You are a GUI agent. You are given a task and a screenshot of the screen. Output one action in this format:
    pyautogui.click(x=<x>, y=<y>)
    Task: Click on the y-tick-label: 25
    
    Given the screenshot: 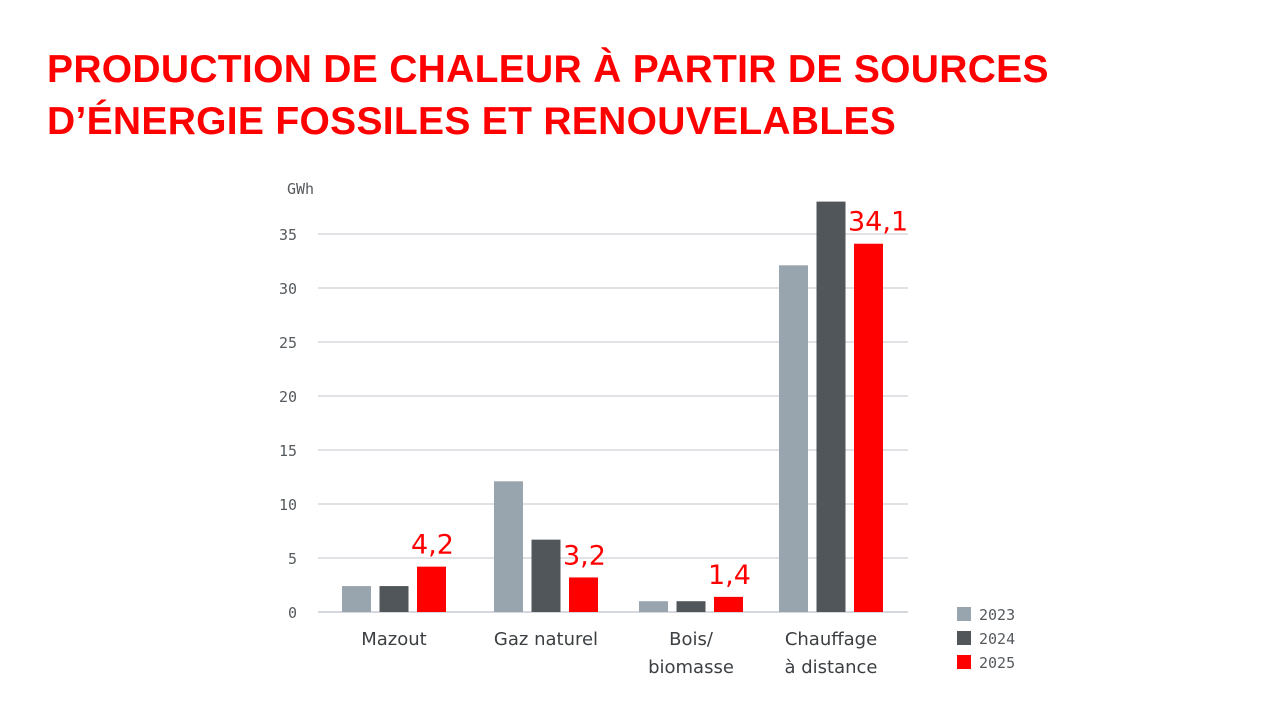 What is the action you would take?
    pyautogui.click(x=288, y=343)
    